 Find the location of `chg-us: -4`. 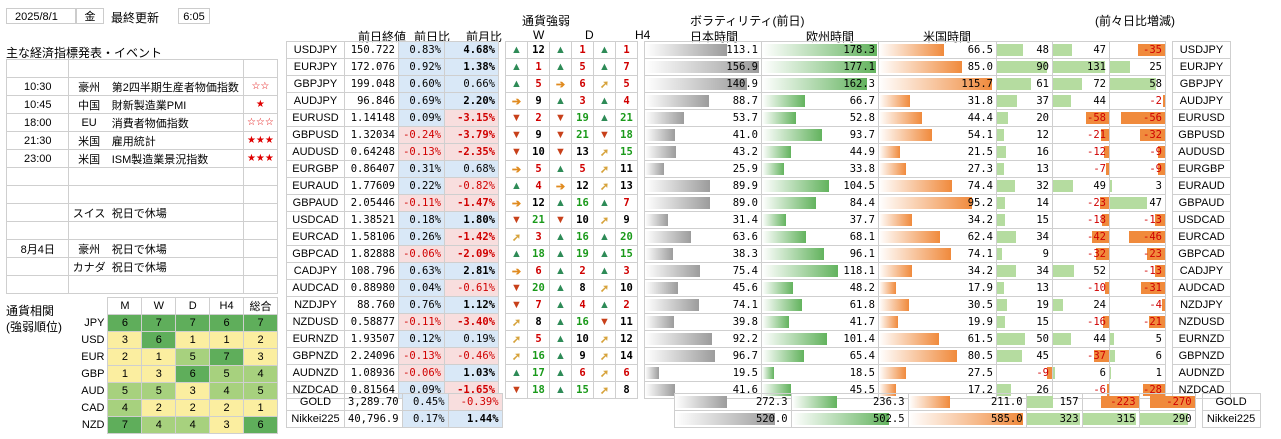

chg-us: -4 is located at coordinates (1137, 305).